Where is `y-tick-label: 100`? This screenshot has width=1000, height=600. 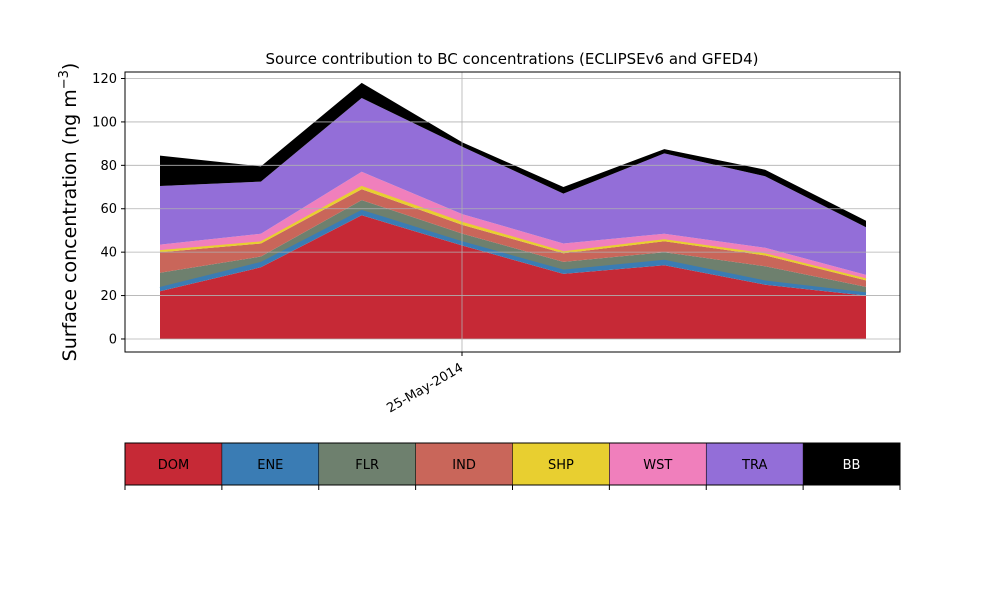
y-tick-label: 100 is located at coordinates (104, 122).